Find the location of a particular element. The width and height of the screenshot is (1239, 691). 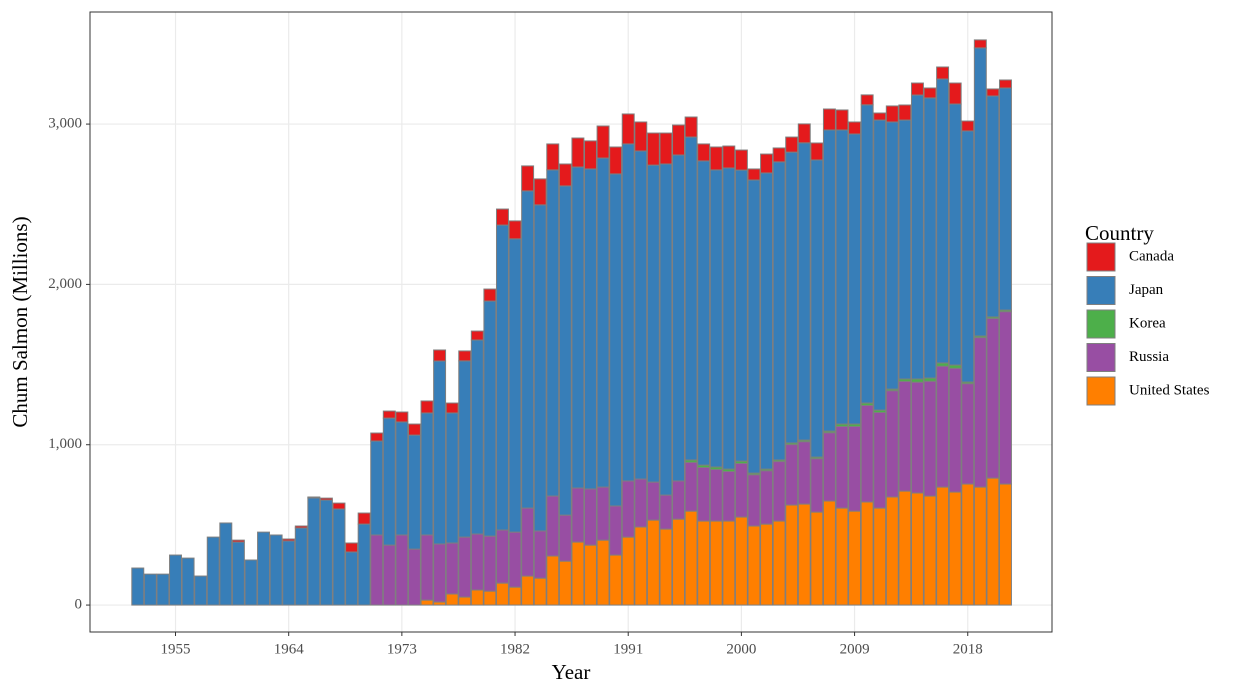

legend-label: Japan is located at coordinates (1146, 290).